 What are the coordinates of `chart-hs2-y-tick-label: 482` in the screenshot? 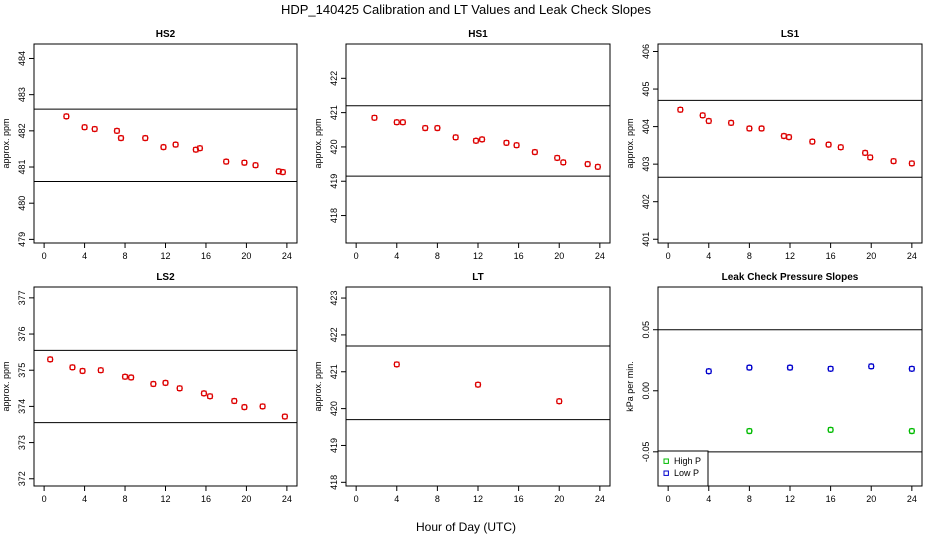 It's located at (22, 130).